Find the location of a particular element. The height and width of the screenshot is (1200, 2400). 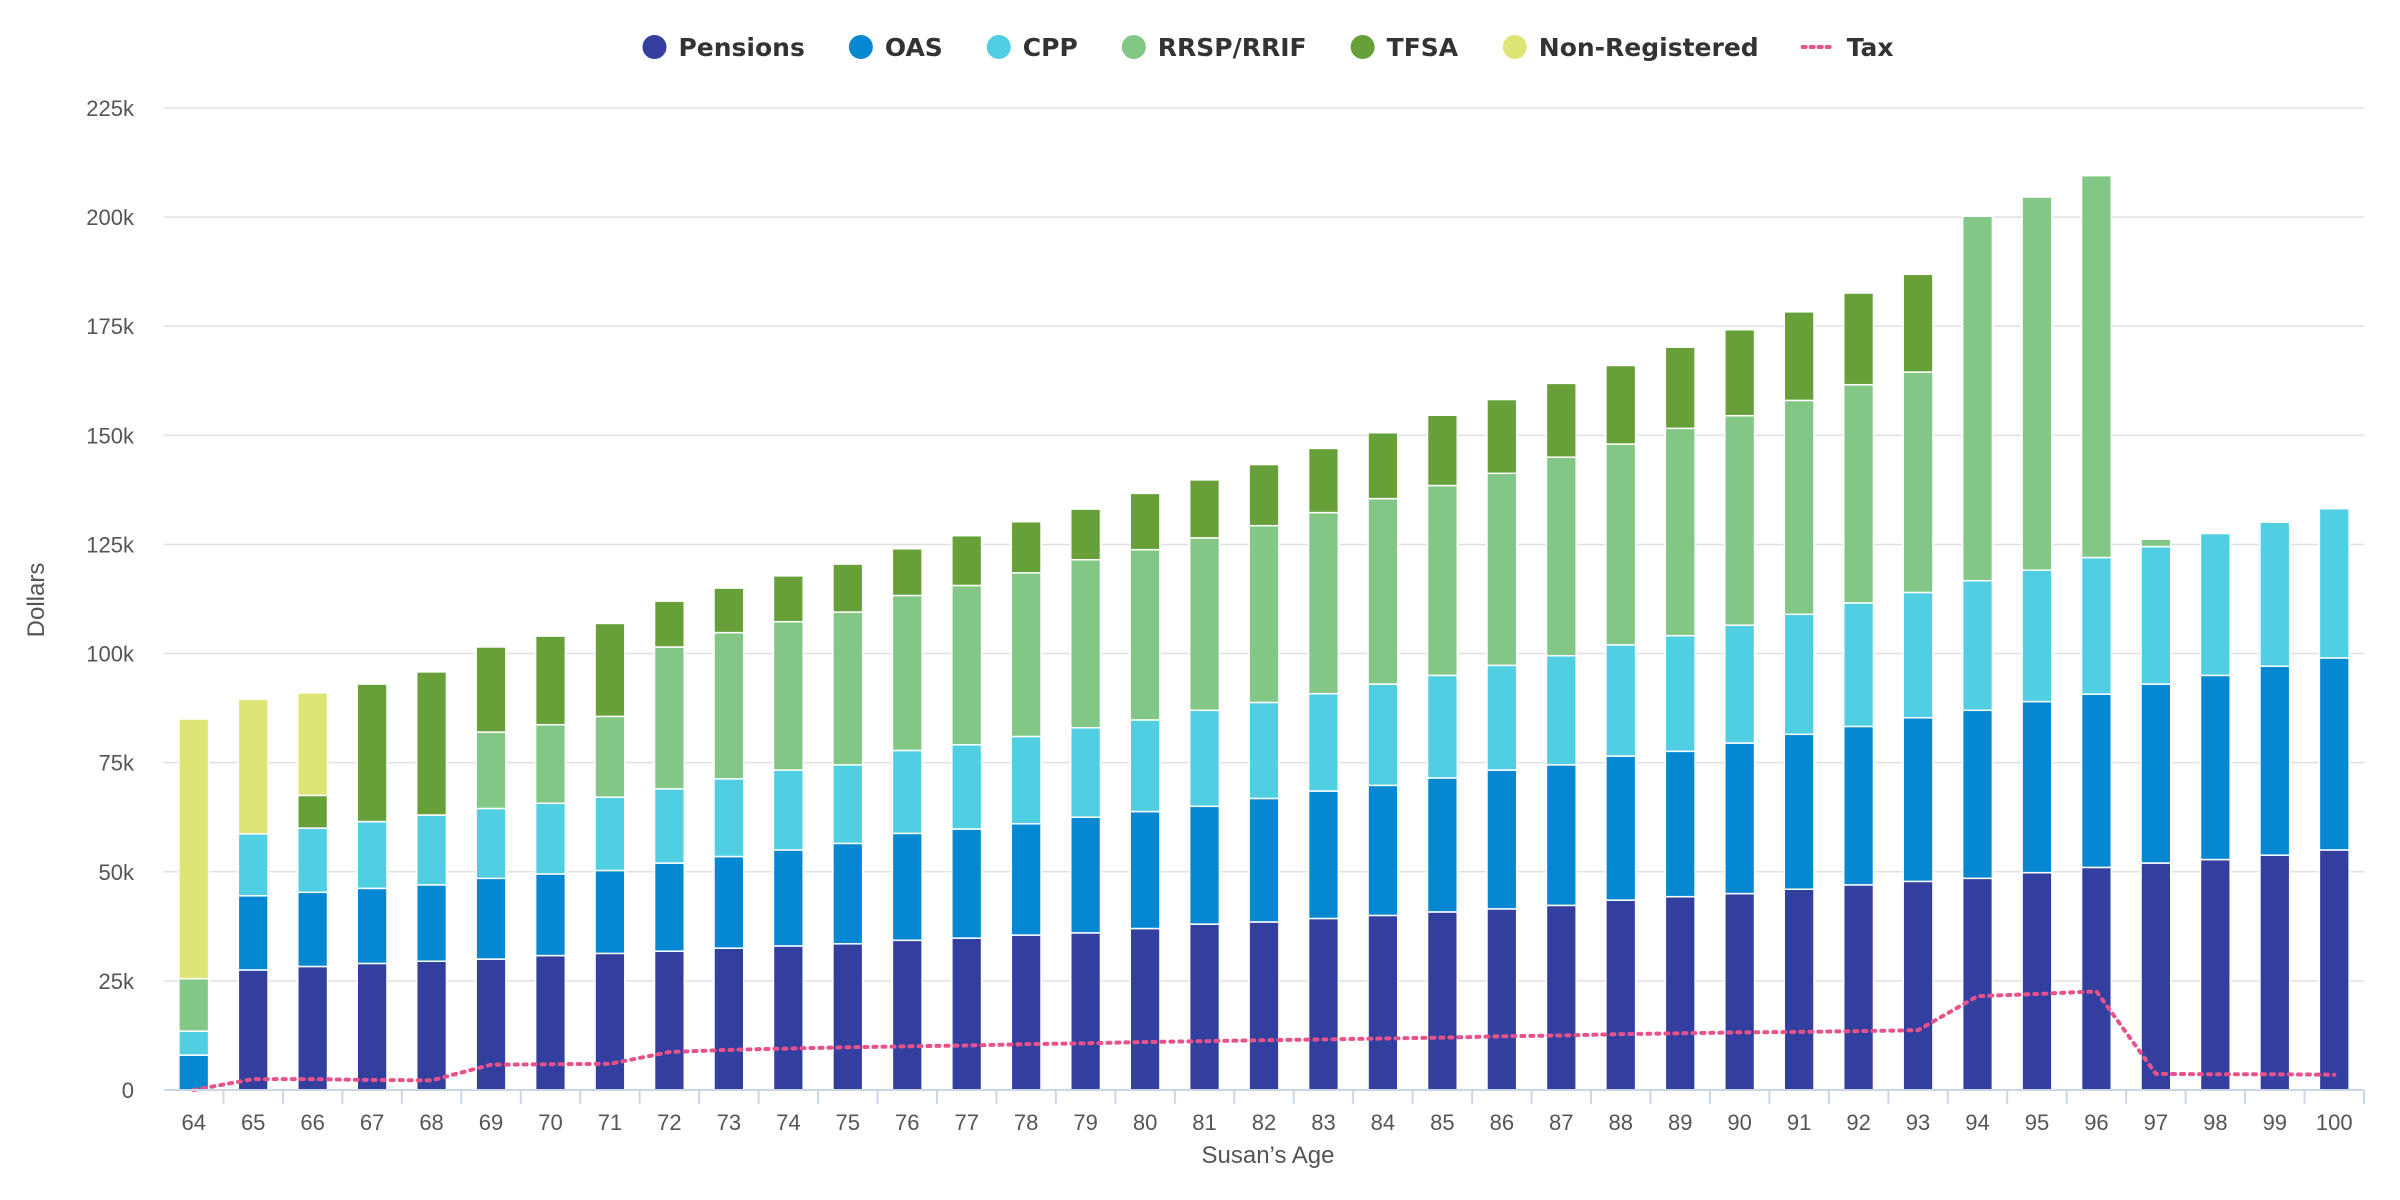

legend-item-tfsa: TFSA is located at coordinates (1404, 47).